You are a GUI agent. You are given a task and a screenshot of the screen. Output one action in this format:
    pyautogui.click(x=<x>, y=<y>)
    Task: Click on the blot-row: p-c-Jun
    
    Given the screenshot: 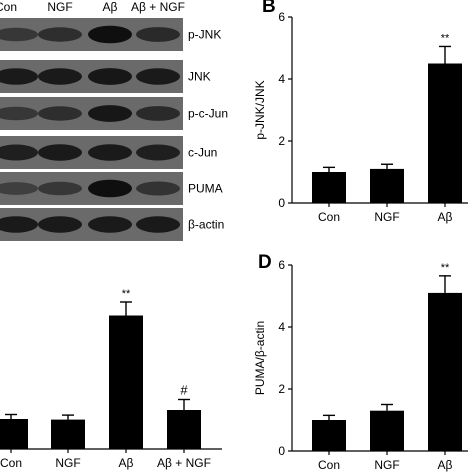 What is the action you would take?
    pyautogui.click(x=114, y=113)
    